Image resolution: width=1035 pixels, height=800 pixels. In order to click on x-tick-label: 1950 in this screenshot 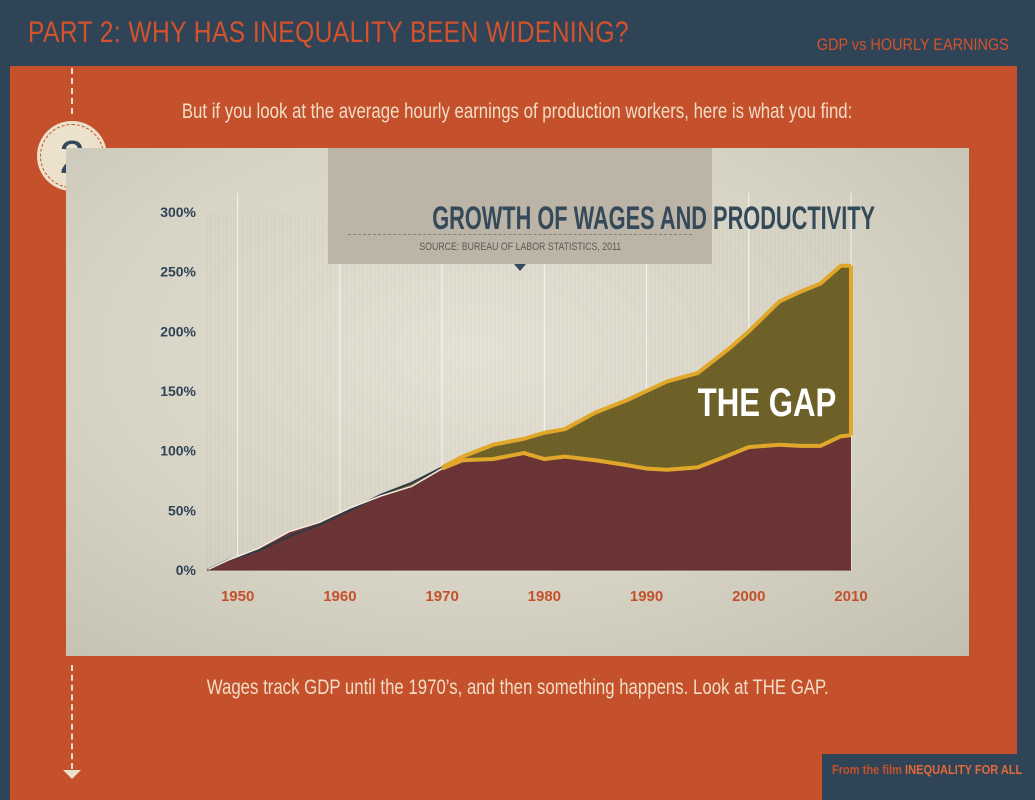, I will do `click(237, 596)`.